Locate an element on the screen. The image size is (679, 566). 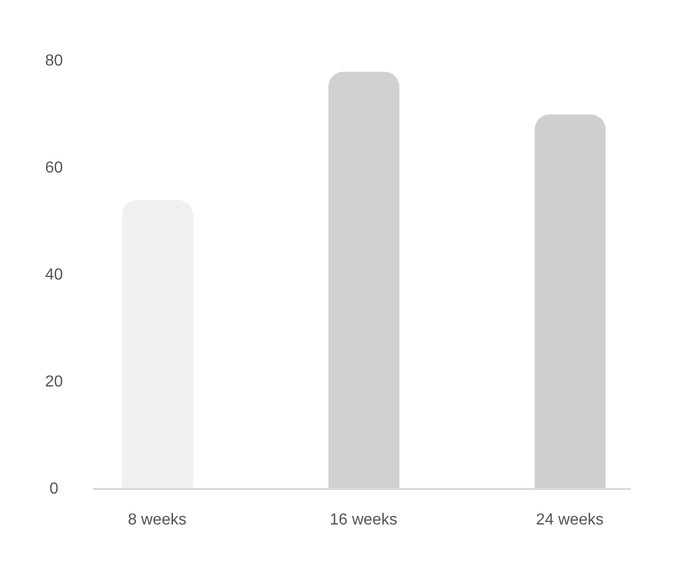
y-tick-label: 0 is located at coordinates (54, 489).